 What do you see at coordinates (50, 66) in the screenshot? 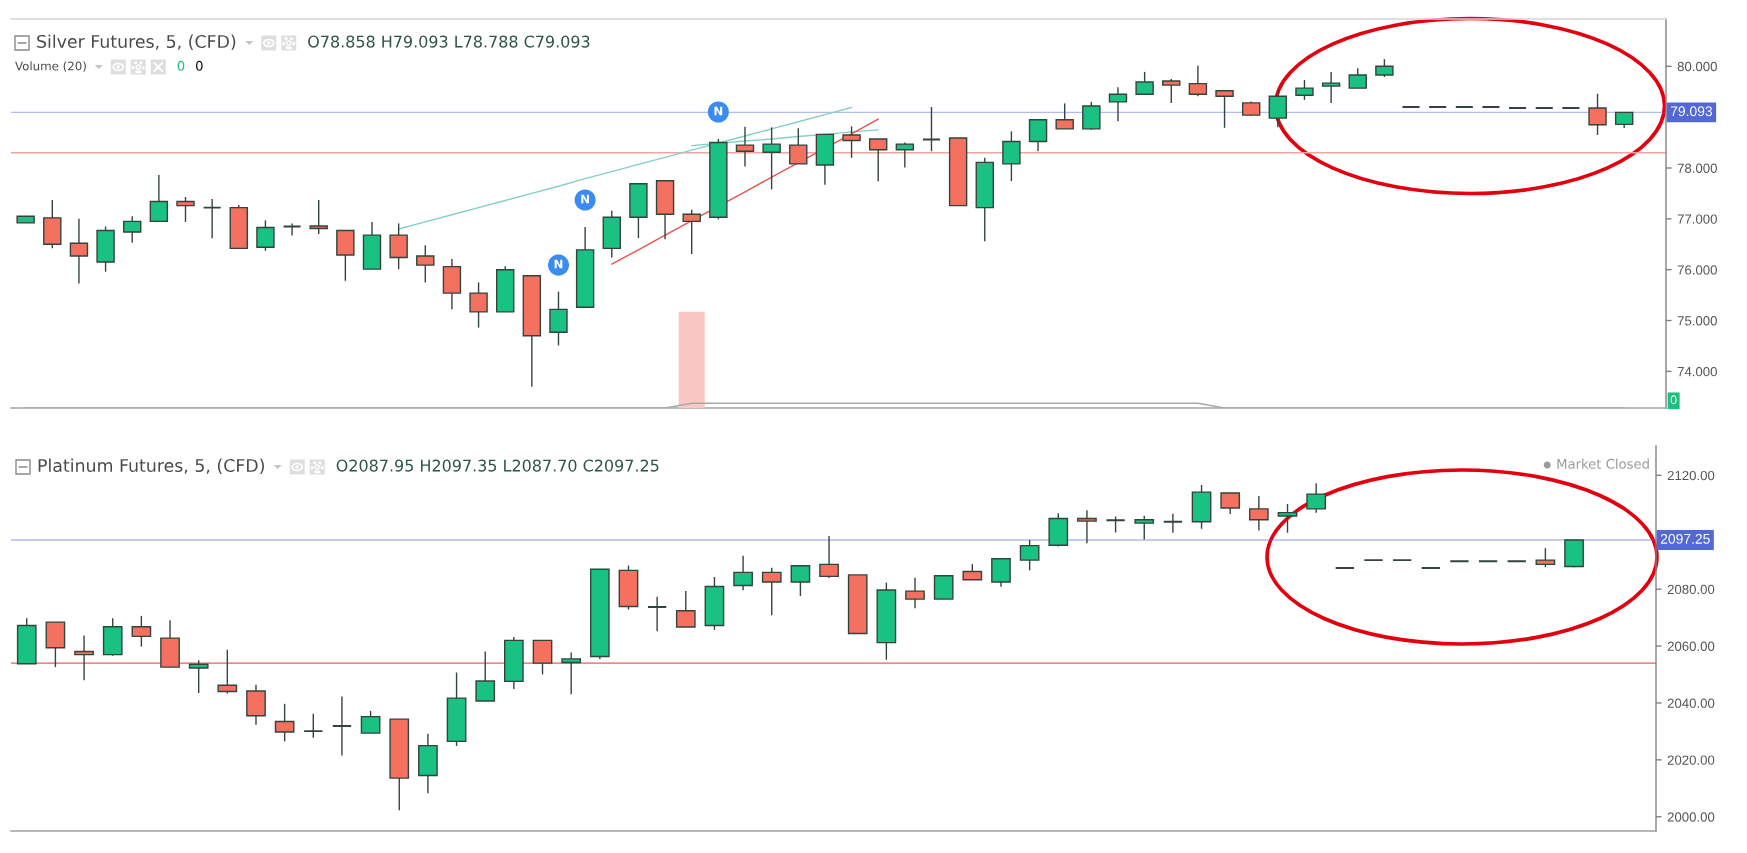
I see `chart-title: Volume (20)` at bounding box center [50, 66].